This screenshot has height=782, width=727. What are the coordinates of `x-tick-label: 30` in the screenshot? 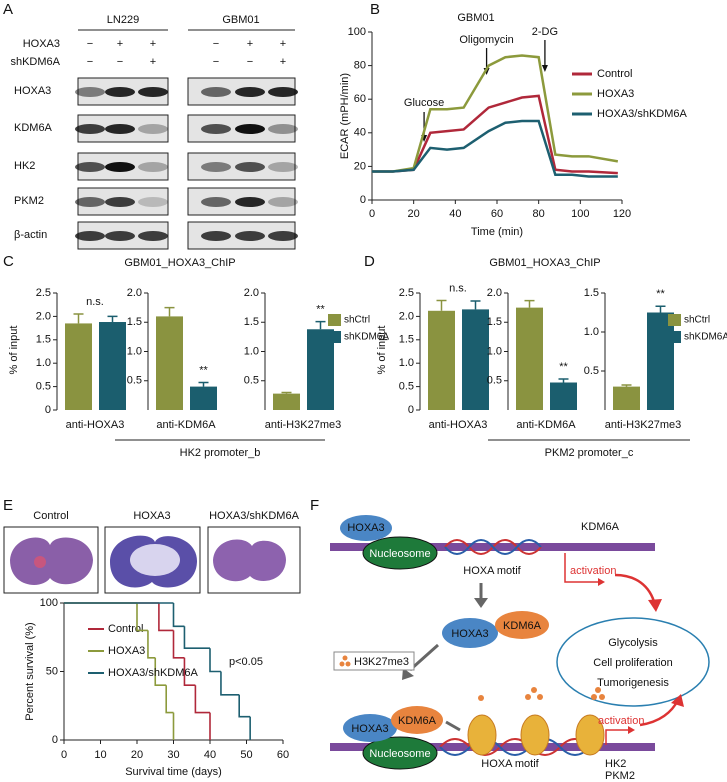 It's located at (173, 755).